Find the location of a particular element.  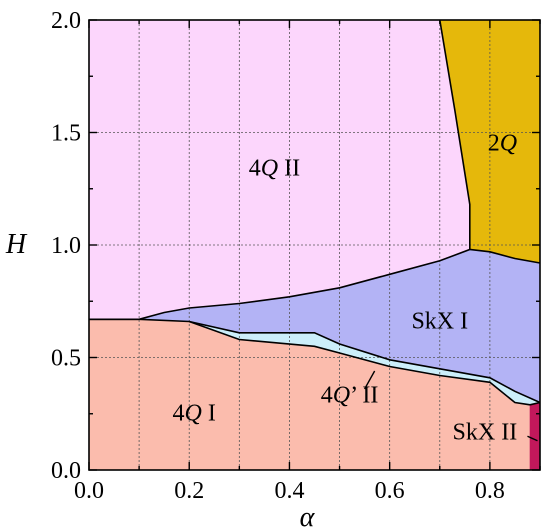

x-tick-label: 0.6 is located at coordinates (390, 491).